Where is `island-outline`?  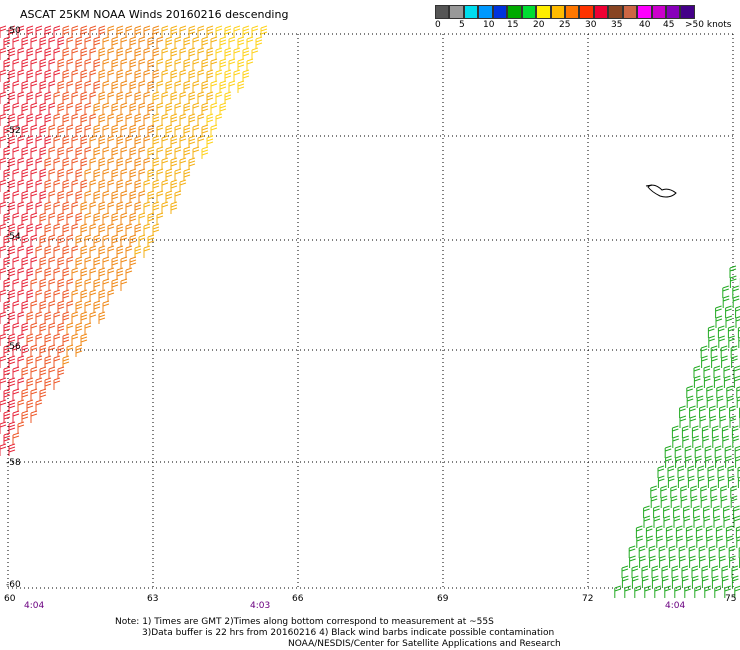
island-outline is located at coordinates (662, 191).